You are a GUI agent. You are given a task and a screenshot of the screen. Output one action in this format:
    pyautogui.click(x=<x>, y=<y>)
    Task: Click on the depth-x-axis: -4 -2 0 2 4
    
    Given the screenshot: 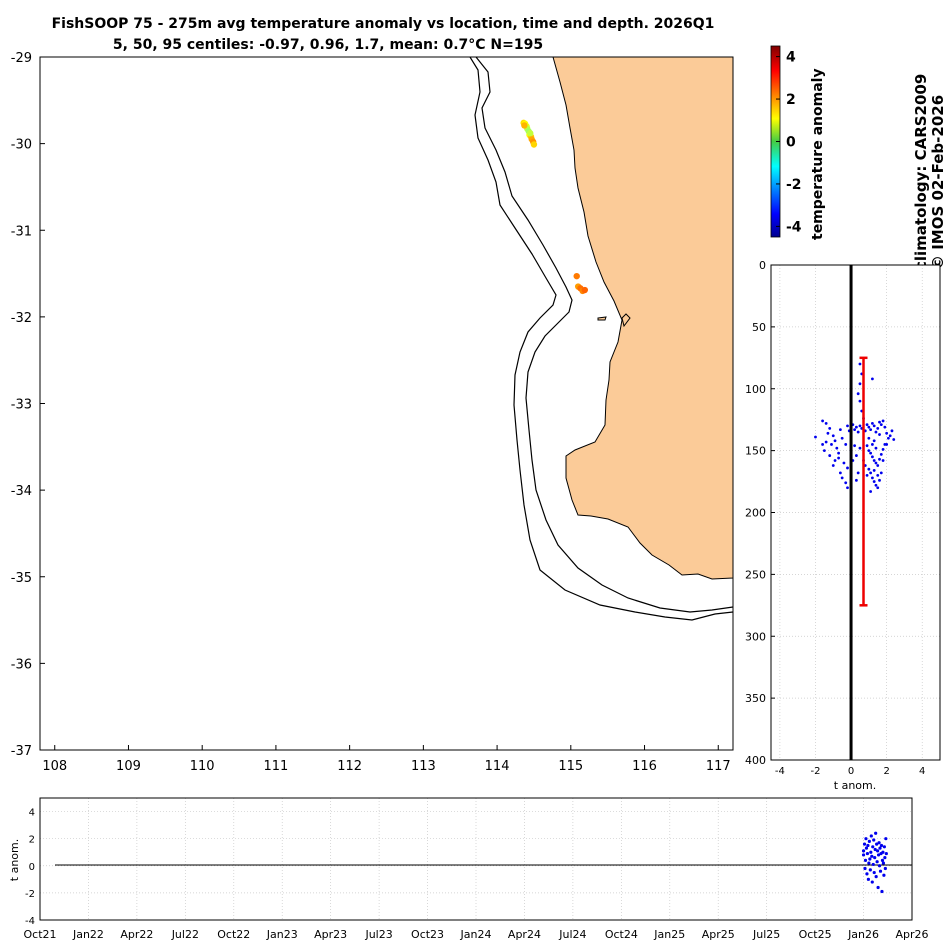 What is the action you would take?
    pyautogui.click(x=850, y=771)
    